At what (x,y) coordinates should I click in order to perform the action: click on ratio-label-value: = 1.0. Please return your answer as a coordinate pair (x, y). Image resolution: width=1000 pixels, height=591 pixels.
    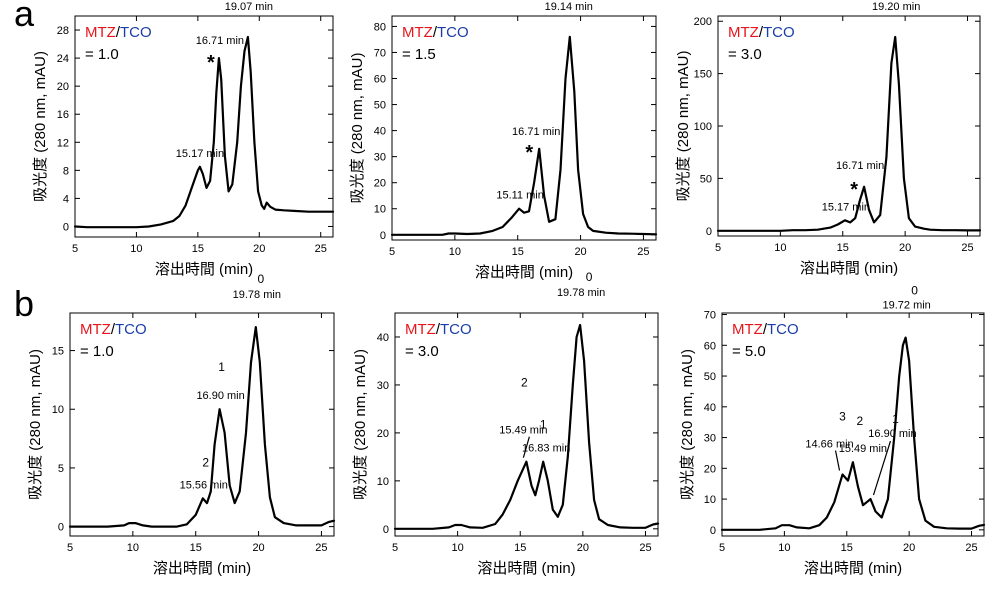
    Looking at the image, I should click on (97, 351).